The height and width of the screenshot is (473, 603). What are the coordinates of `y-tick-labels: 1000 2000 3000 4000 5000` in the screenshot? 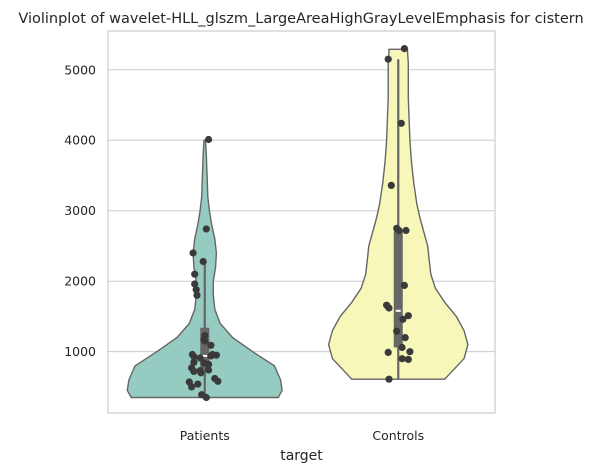 It's located at (80, 210).